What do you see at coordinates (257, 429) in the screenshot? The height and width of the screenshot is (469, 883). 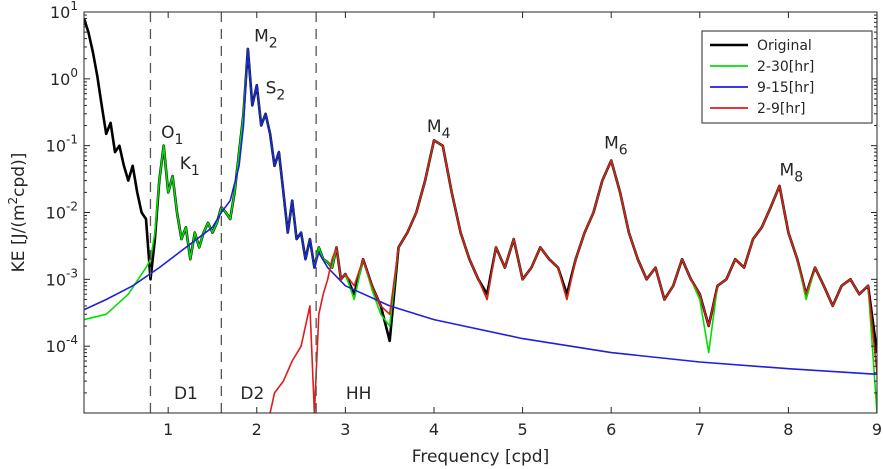 I see `x-tick-label: 2` at bounding box center [257, 429].